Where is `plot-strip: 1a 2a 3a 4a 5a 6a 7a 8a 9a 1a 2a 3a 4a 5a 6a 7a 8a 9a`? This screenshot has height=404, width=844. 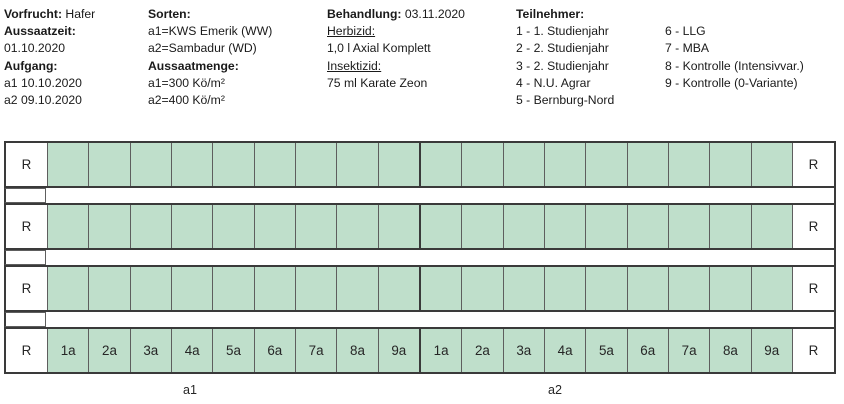
plot-strip: 1a 2a 3a 4a 5a 6a 7a 8a 9a 1a 2a 3a 4a 5a 6a 7a 8a 9a is located at coordinates (420, 350).